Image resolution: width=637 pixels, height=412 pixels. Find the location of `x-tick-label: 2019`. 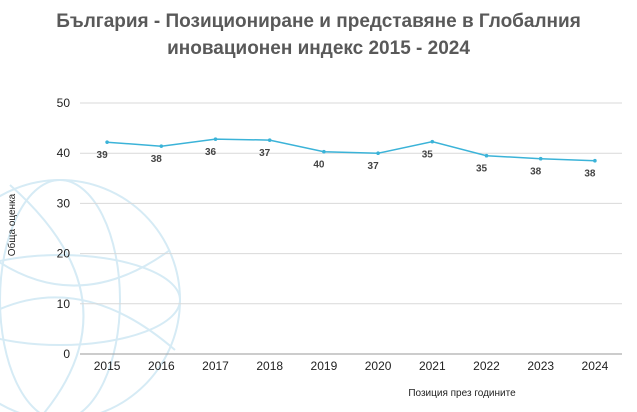

x-tick-label: 2019 is located at coordinates (324, 366).